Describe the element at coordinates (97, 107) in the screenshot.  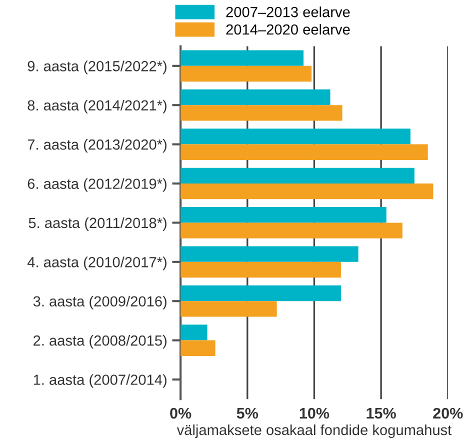
I see `y-tick-label: 8. aasta (2014/2021*)` at that location.